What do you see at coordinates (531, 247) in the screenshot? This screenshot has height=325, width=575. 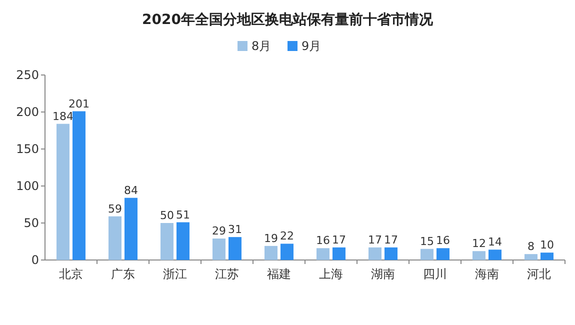 I see `data-label: 8` at bounding box center [531, 247].